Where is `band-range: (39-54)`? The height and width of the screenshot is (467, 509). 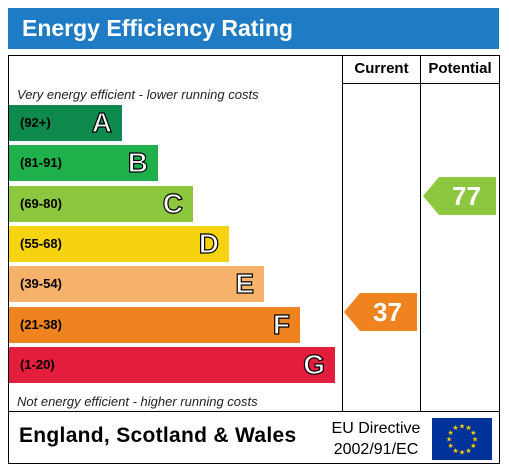 band-range: (39-54) is located at coordinates (41, 283).